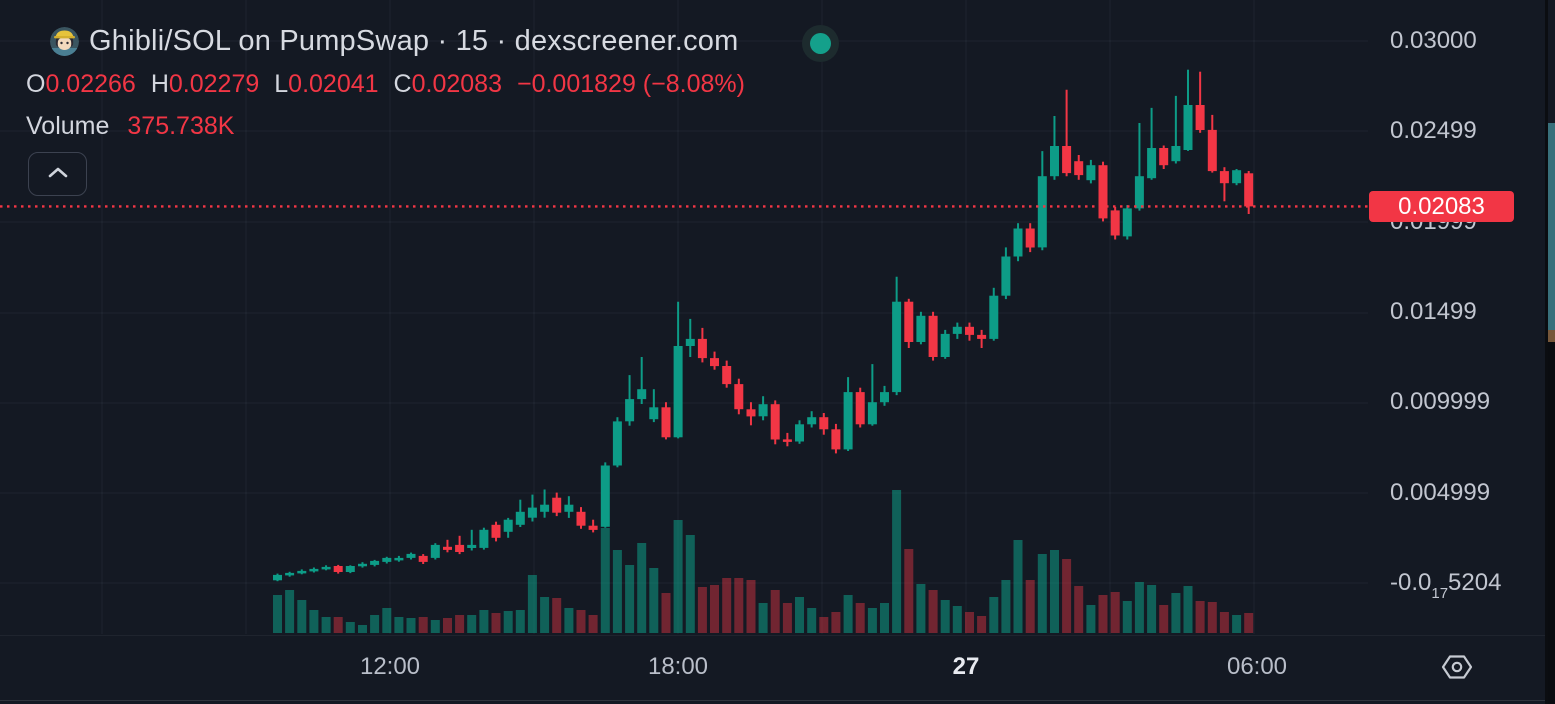 The height and width of the screenshot is (704, 1555). I want to click on volume-readout: Volume 375.738K, so click(130, 126).